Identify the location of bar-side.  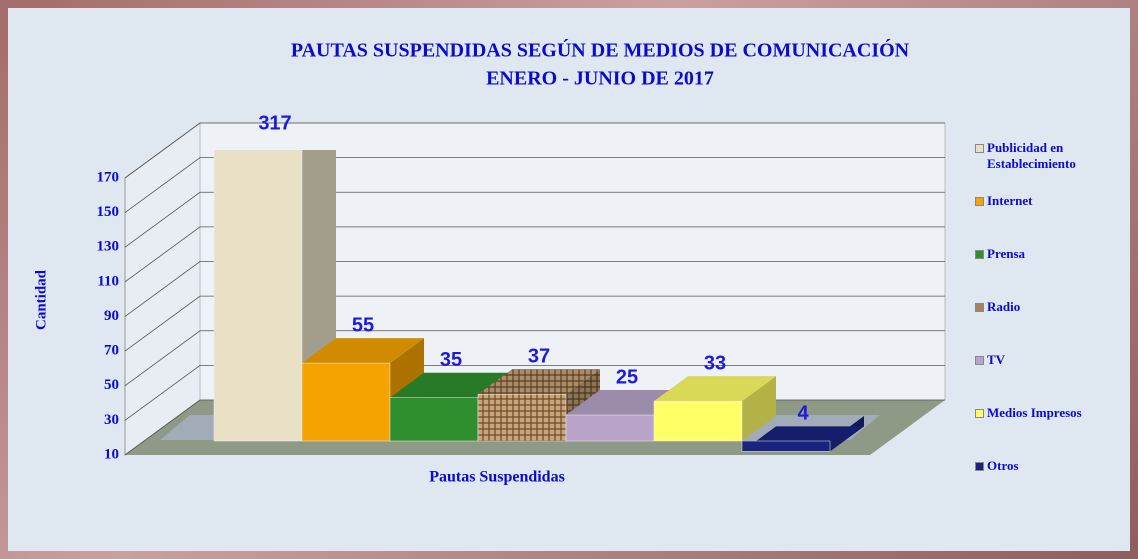
(759, 408).